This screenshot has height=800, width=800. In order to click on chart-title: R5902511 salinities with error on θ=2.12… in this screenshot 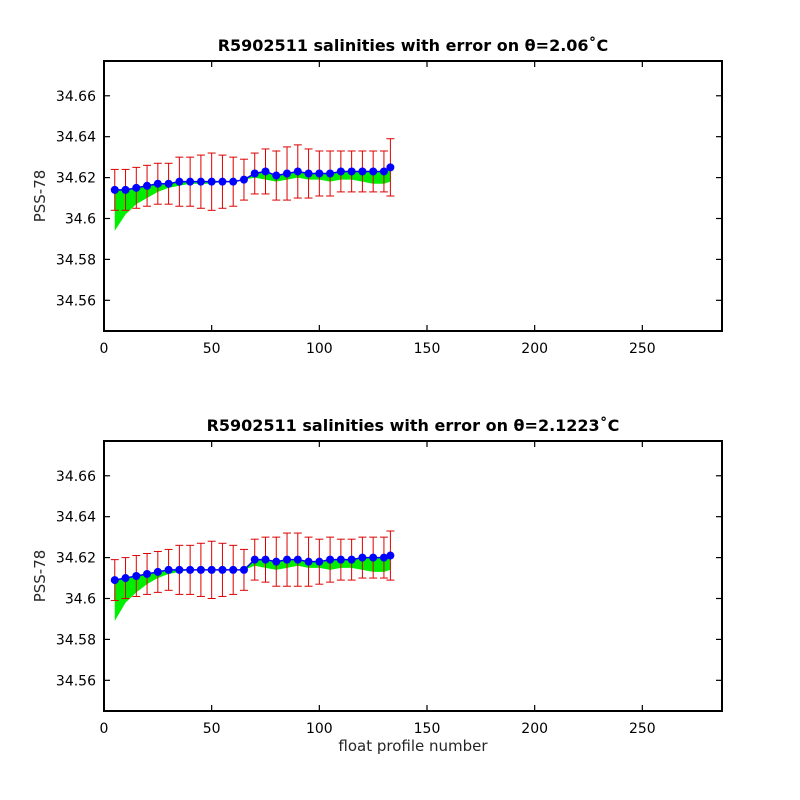, I will do `click(413, 425)`.